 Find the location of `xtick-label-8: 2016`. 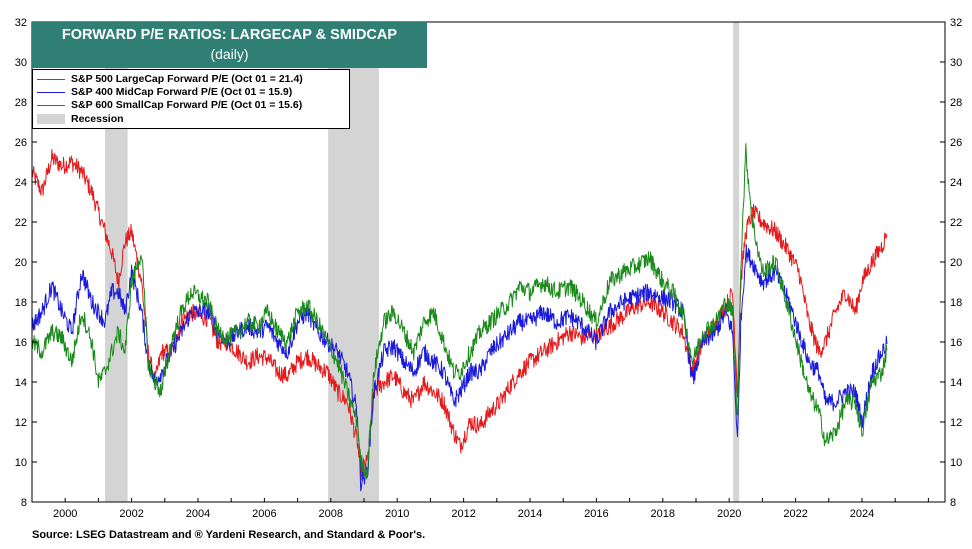

xtick-label-8: 2016 is located at coordinates (596, 514).